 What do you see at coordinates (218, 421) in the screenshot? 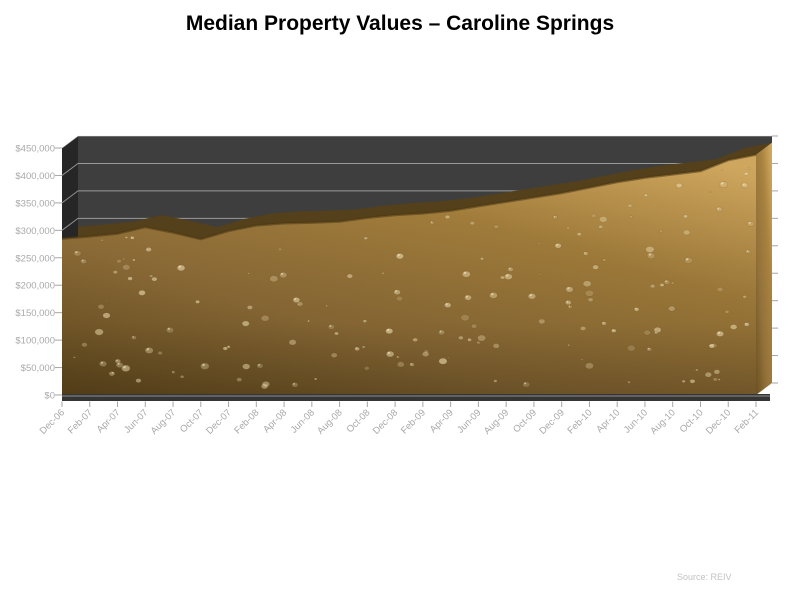
I see `x-axis-label: Dec-07` at bounding box center [218, 421].